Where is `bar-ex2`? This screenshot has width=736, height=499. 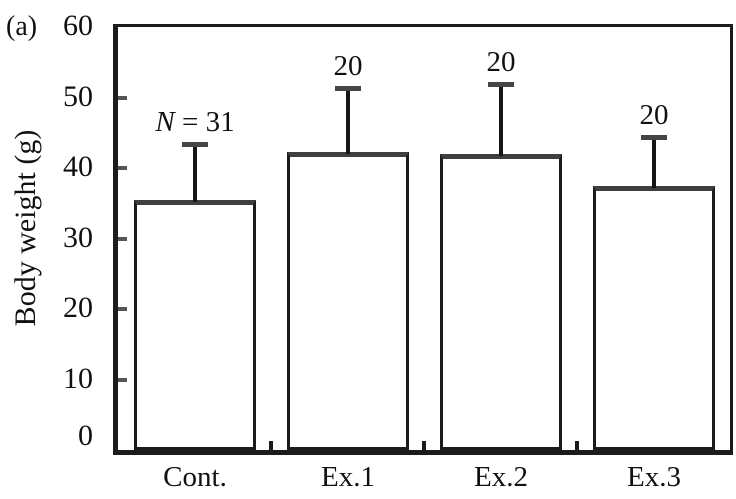 bar-ex2 is located at coordinates (501, 302).